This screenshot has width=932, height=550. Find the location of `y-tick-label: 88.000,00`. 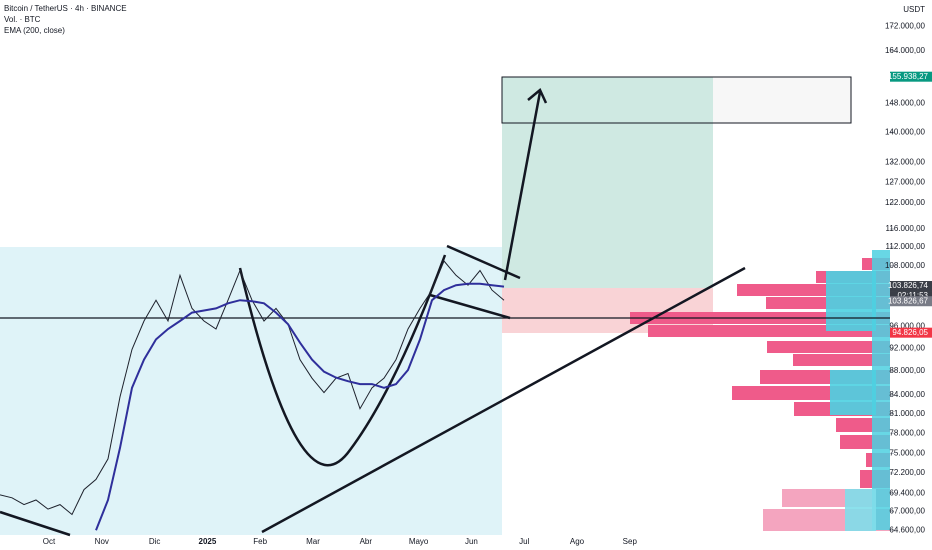

y-tick-label: 88.000,00 is located at coordinates (907, 370).